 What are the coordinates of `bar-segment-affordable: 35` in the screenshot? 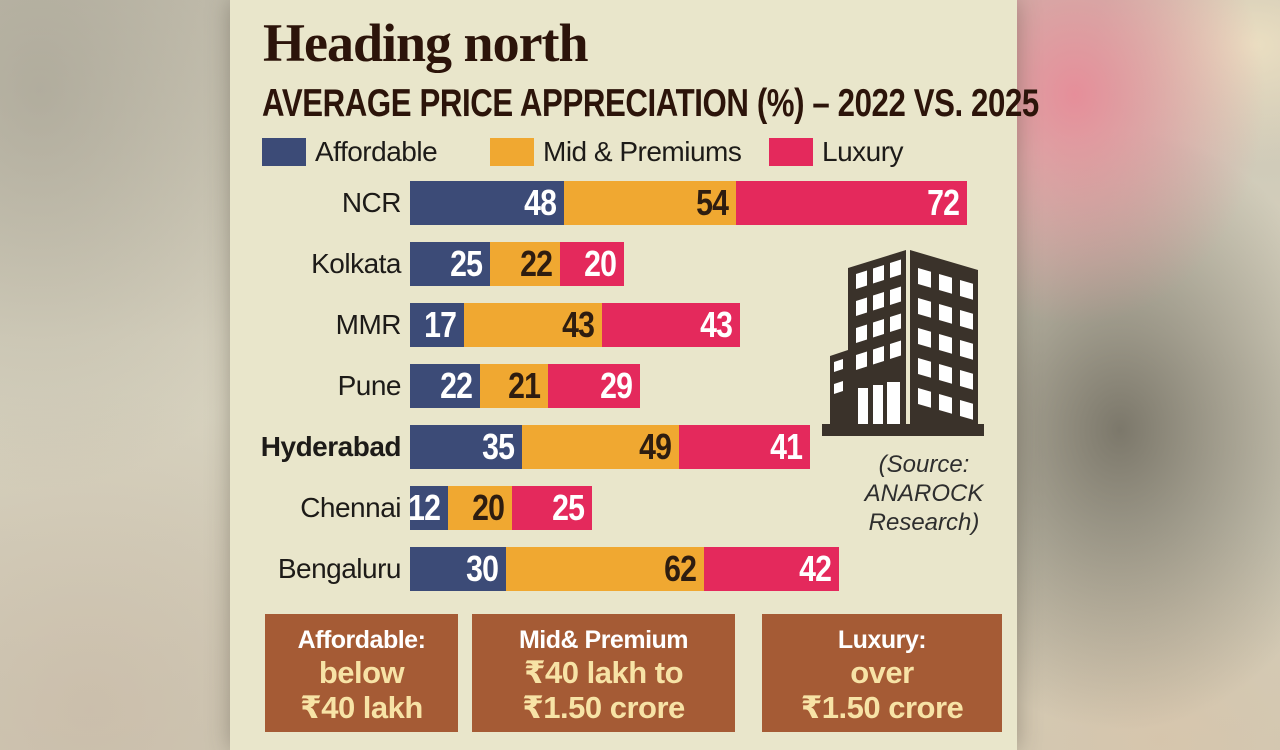 It's located at (466, 447).